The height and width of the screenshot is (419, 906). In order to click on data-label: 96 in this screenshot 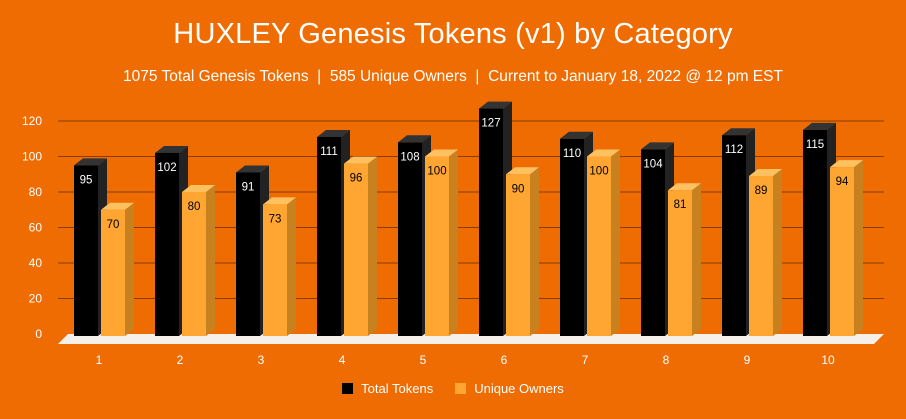, I will do `click(356, 179)`.